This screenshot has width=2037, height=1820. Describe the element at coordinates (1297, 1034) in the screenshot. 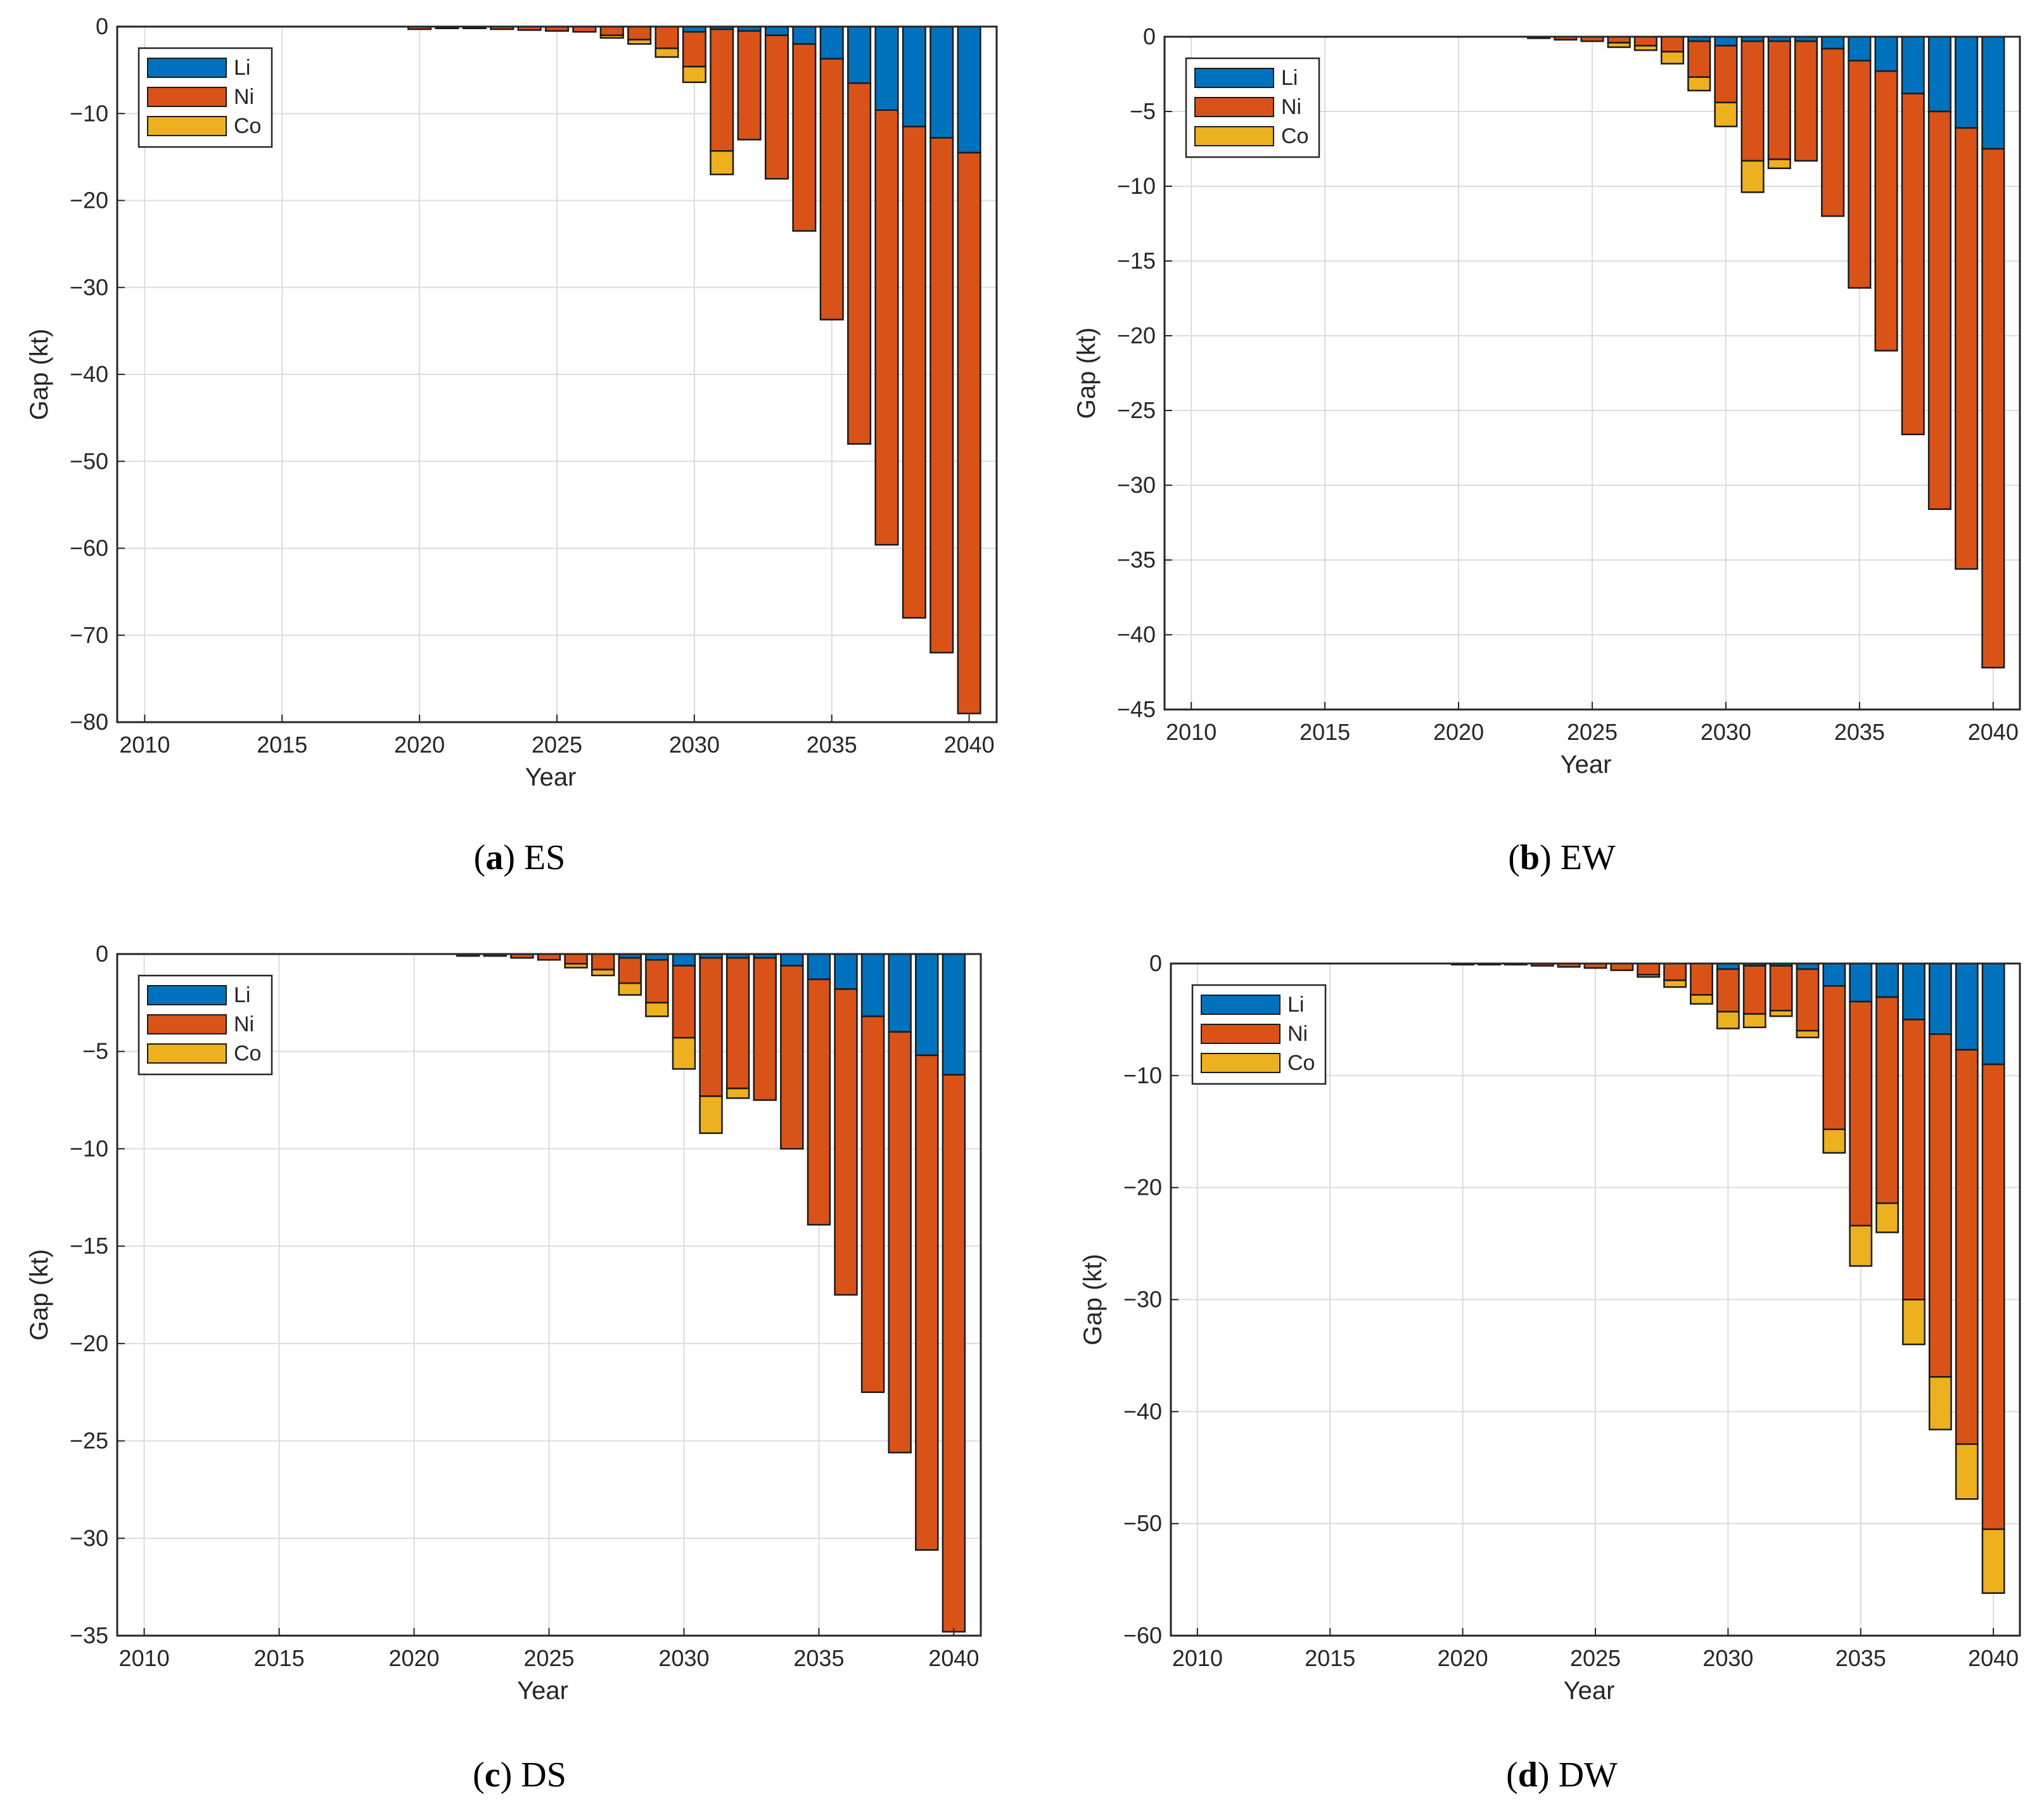

I see `legend-label-ni: Ni` at that location.